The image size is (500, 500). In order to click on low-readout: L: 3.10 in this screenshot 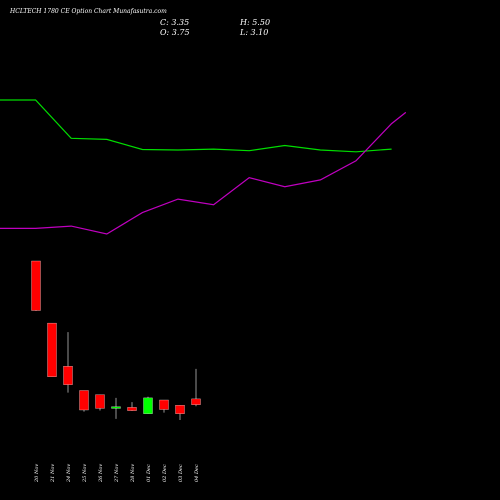, I will do `click(254, 32)`.